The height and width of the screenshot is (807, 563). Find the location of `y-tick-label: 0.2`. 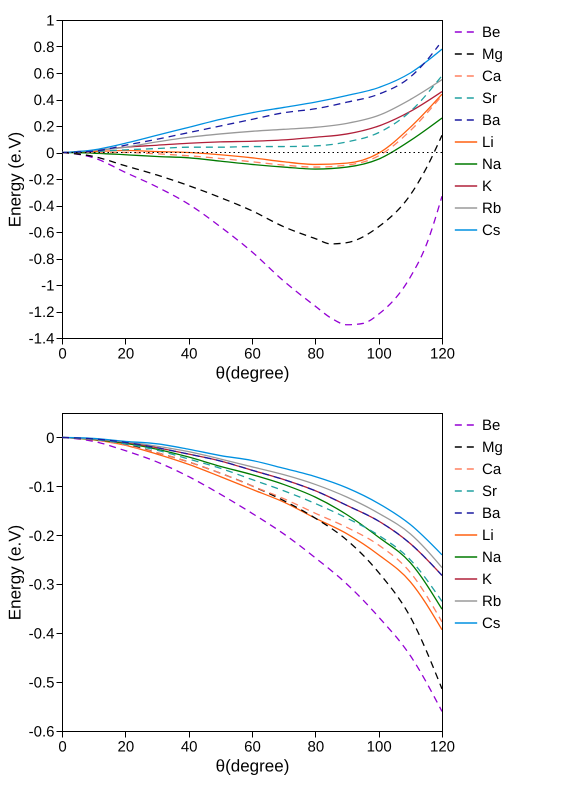

y-tick-label: 0.2 is located at coordinates (44, 127).